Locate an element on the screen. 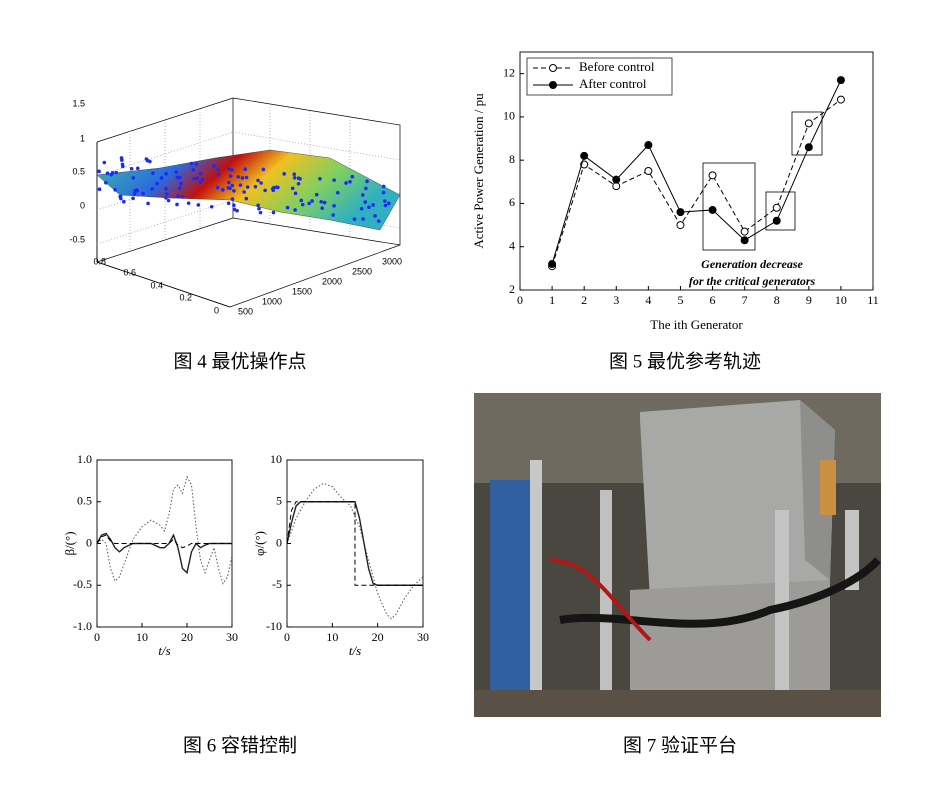  y-tick-label: 12 is located at coordinates (509, 72).